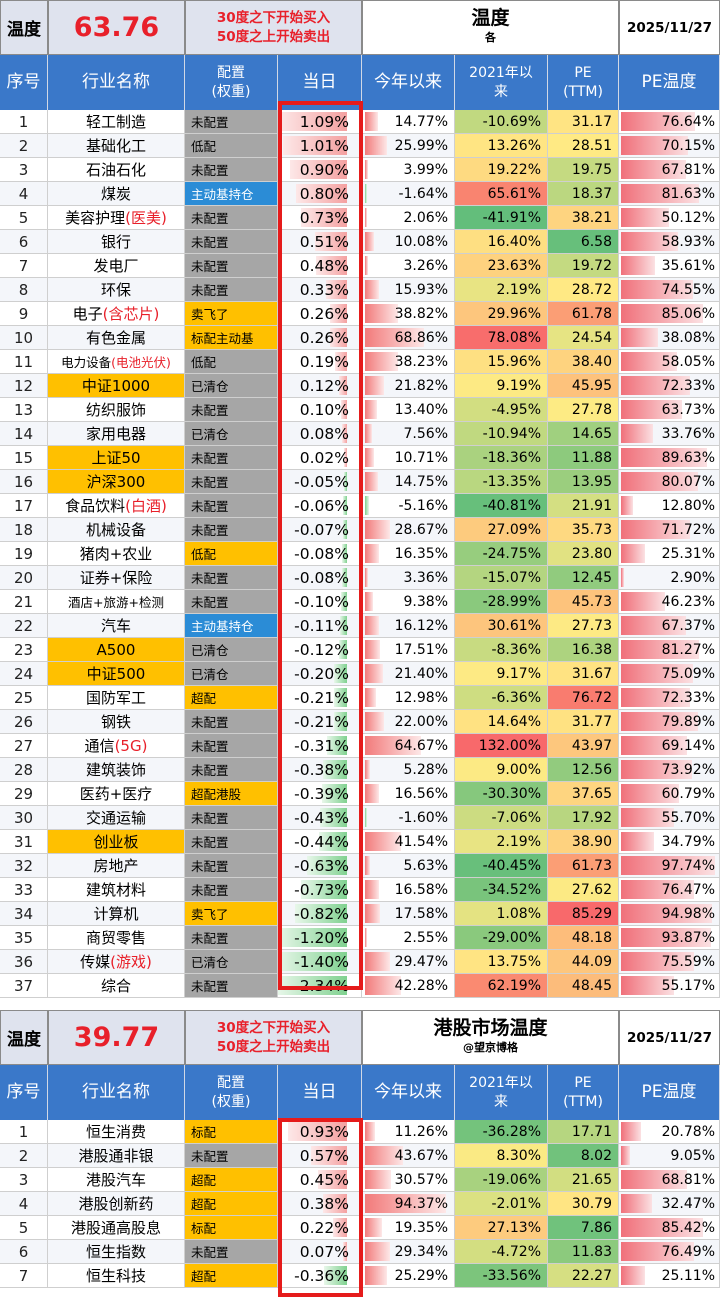  Describe the element at coordinates (141, 362) in the screenshot. I see `industry-name-tag: (电池光伏)` at that location.